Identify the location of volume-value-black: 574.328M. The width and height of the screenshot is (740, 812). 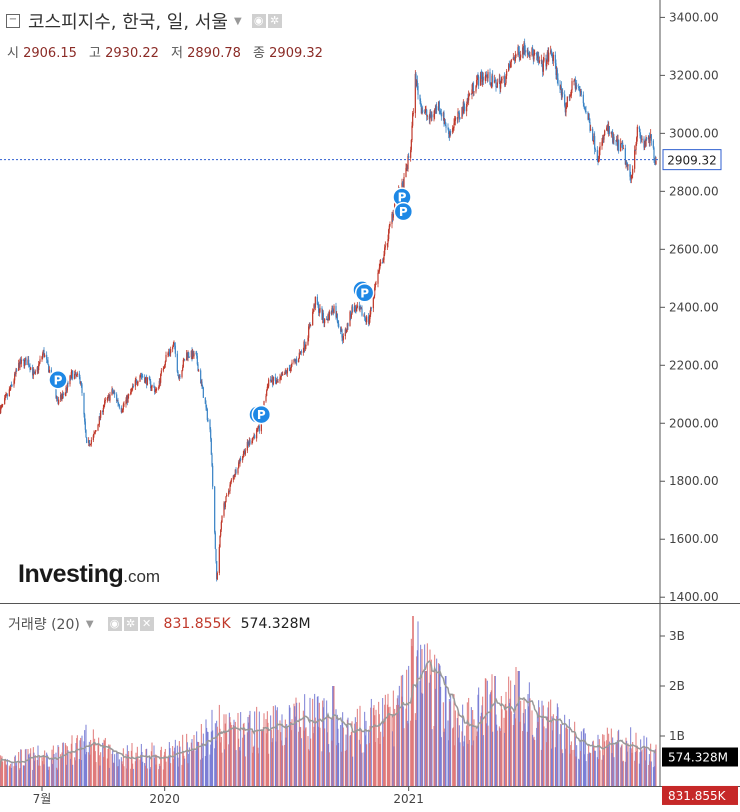
(275, 624).